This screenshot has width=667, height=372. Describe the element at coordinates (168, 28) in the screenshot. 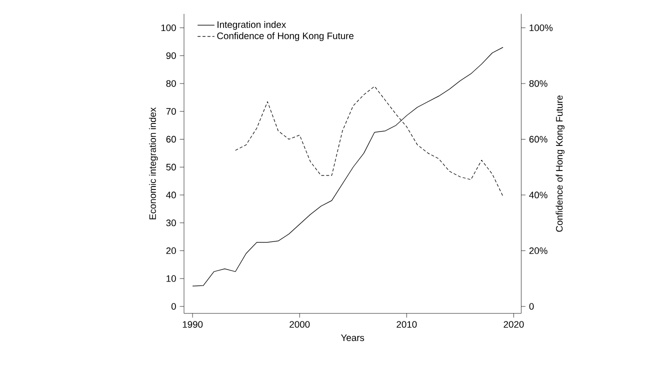

I see `y-tick-label: 100` at that location.